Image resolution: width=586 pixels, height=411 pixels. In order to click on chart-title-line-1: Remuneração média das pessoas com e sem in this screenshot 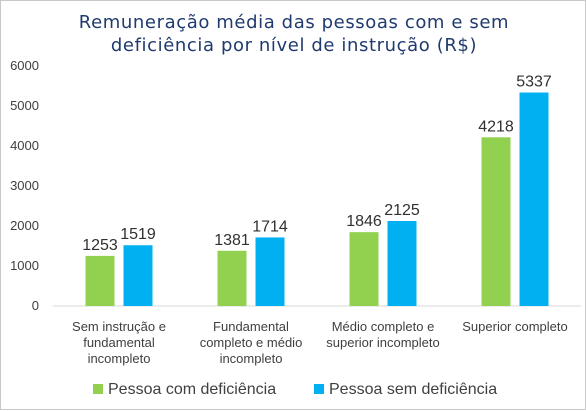, I will do `click(294, 22)`.